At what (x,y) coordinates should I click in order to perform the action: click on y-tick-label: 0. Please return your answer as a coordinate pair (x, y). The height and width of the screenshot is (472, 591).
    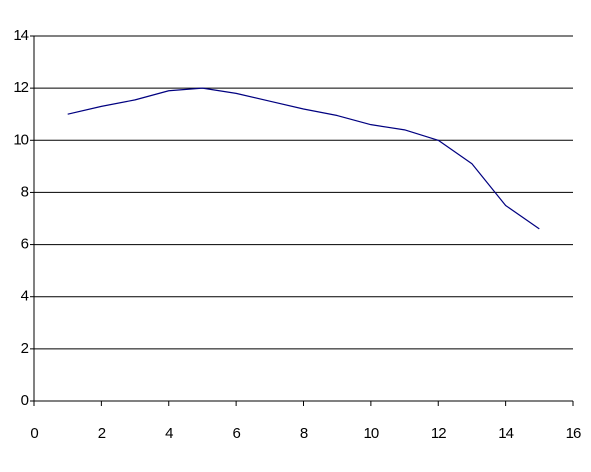
    Looking at the image, I should click on (25, 400).